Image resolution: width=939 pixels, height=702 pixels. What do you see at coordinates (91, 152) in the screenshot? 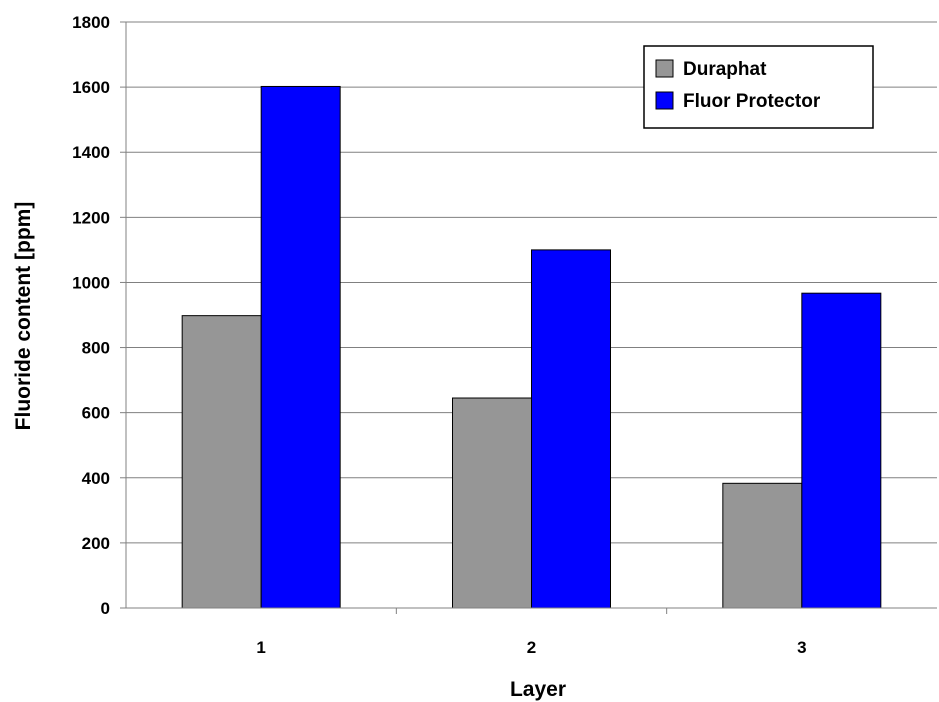
I see `y-tick-label: 1400` at bounding box center [91, 152].